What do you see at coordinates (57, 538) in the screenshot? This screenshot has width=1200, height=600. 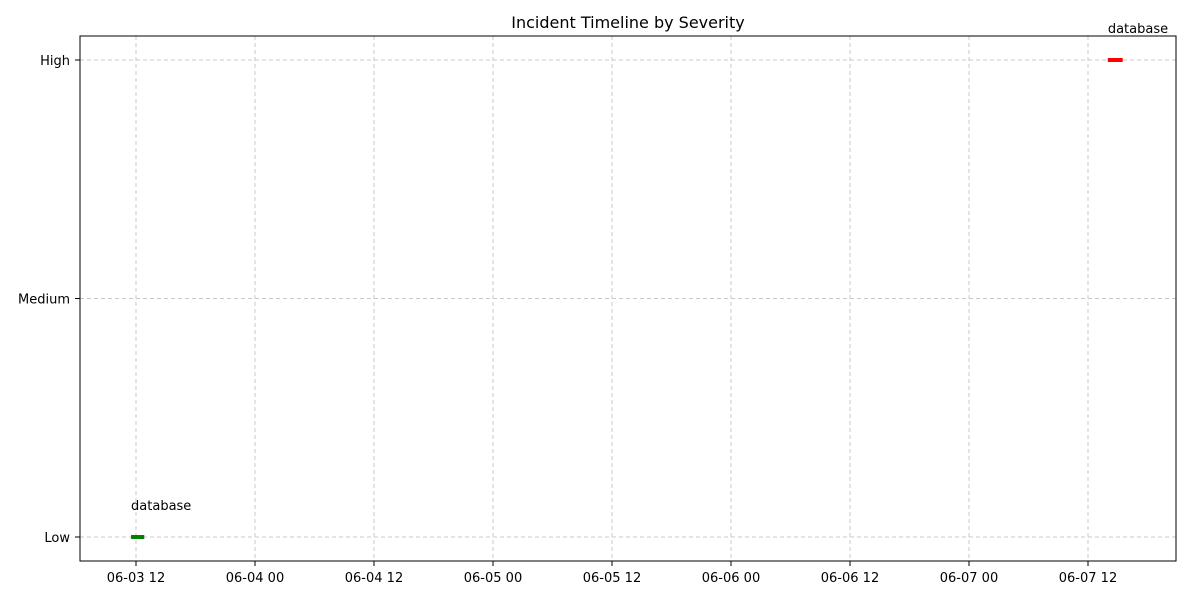 I see `y-tick-label: Low` at bounding box center [57, 538].